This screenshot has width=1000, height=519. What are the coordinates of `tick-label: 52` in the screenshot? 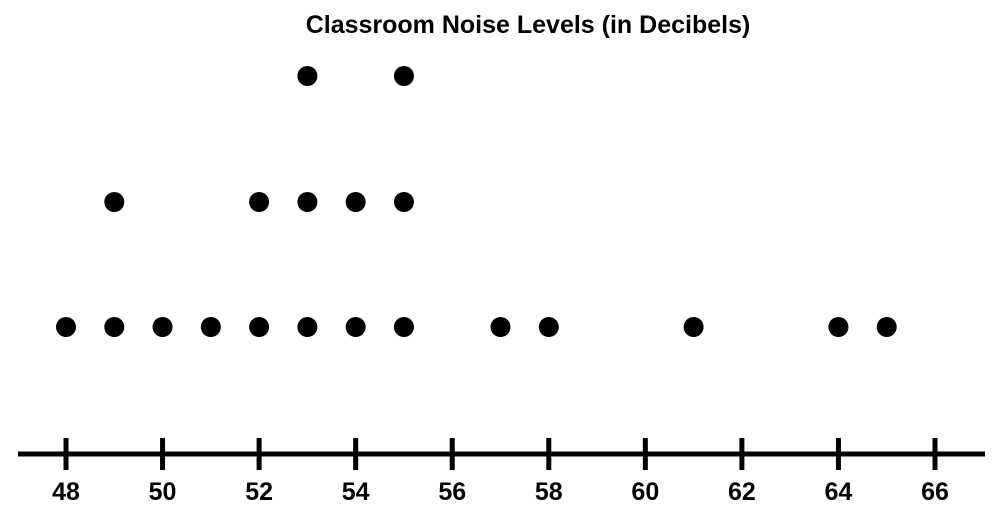 It's located at (259, 492).